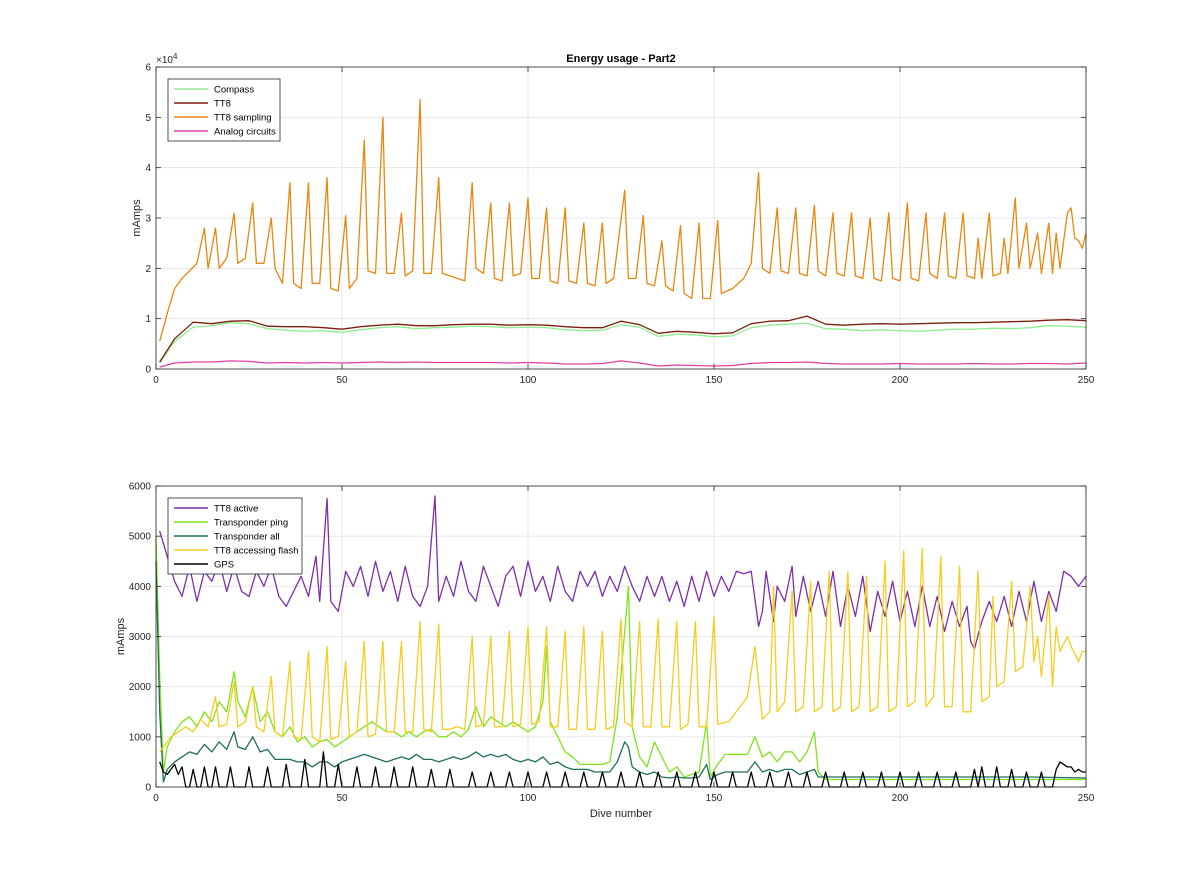 This screenshot has width=1200, height=885. What do you see at coordinates (148, 68) in the screenshot?
I see `y-tick-label: 6` at bounding box center [148, 68].